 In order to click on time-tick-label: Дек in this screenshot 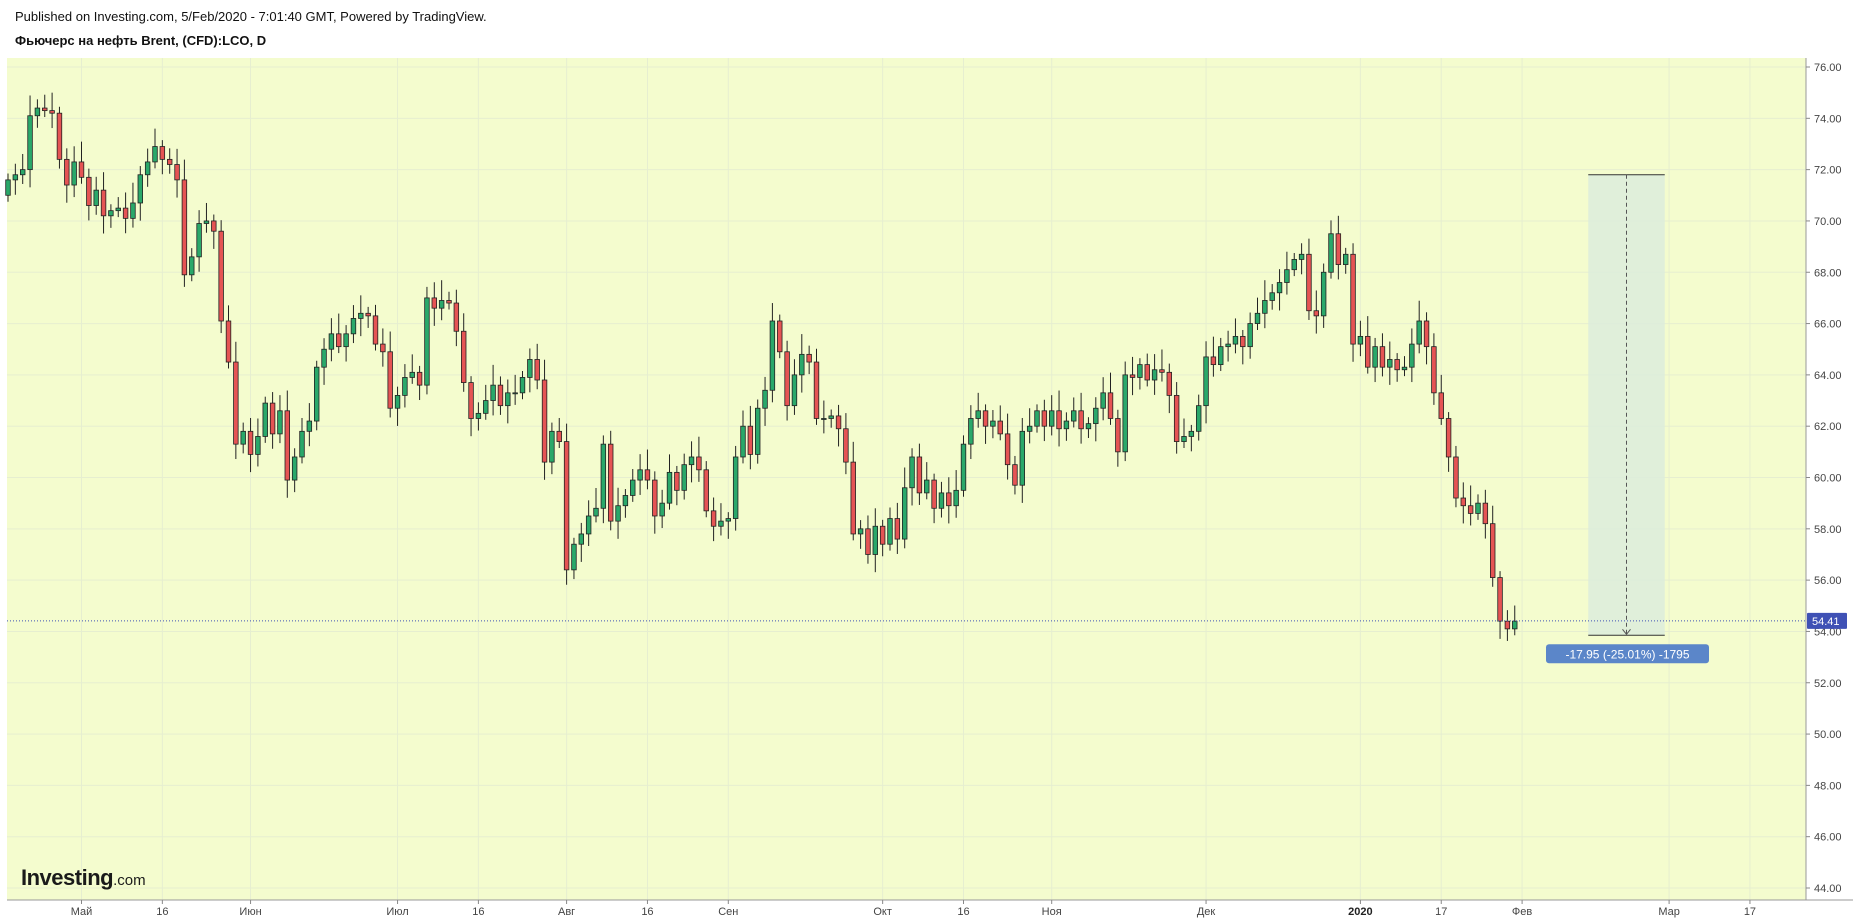, I will do `click(1206, 912)`.